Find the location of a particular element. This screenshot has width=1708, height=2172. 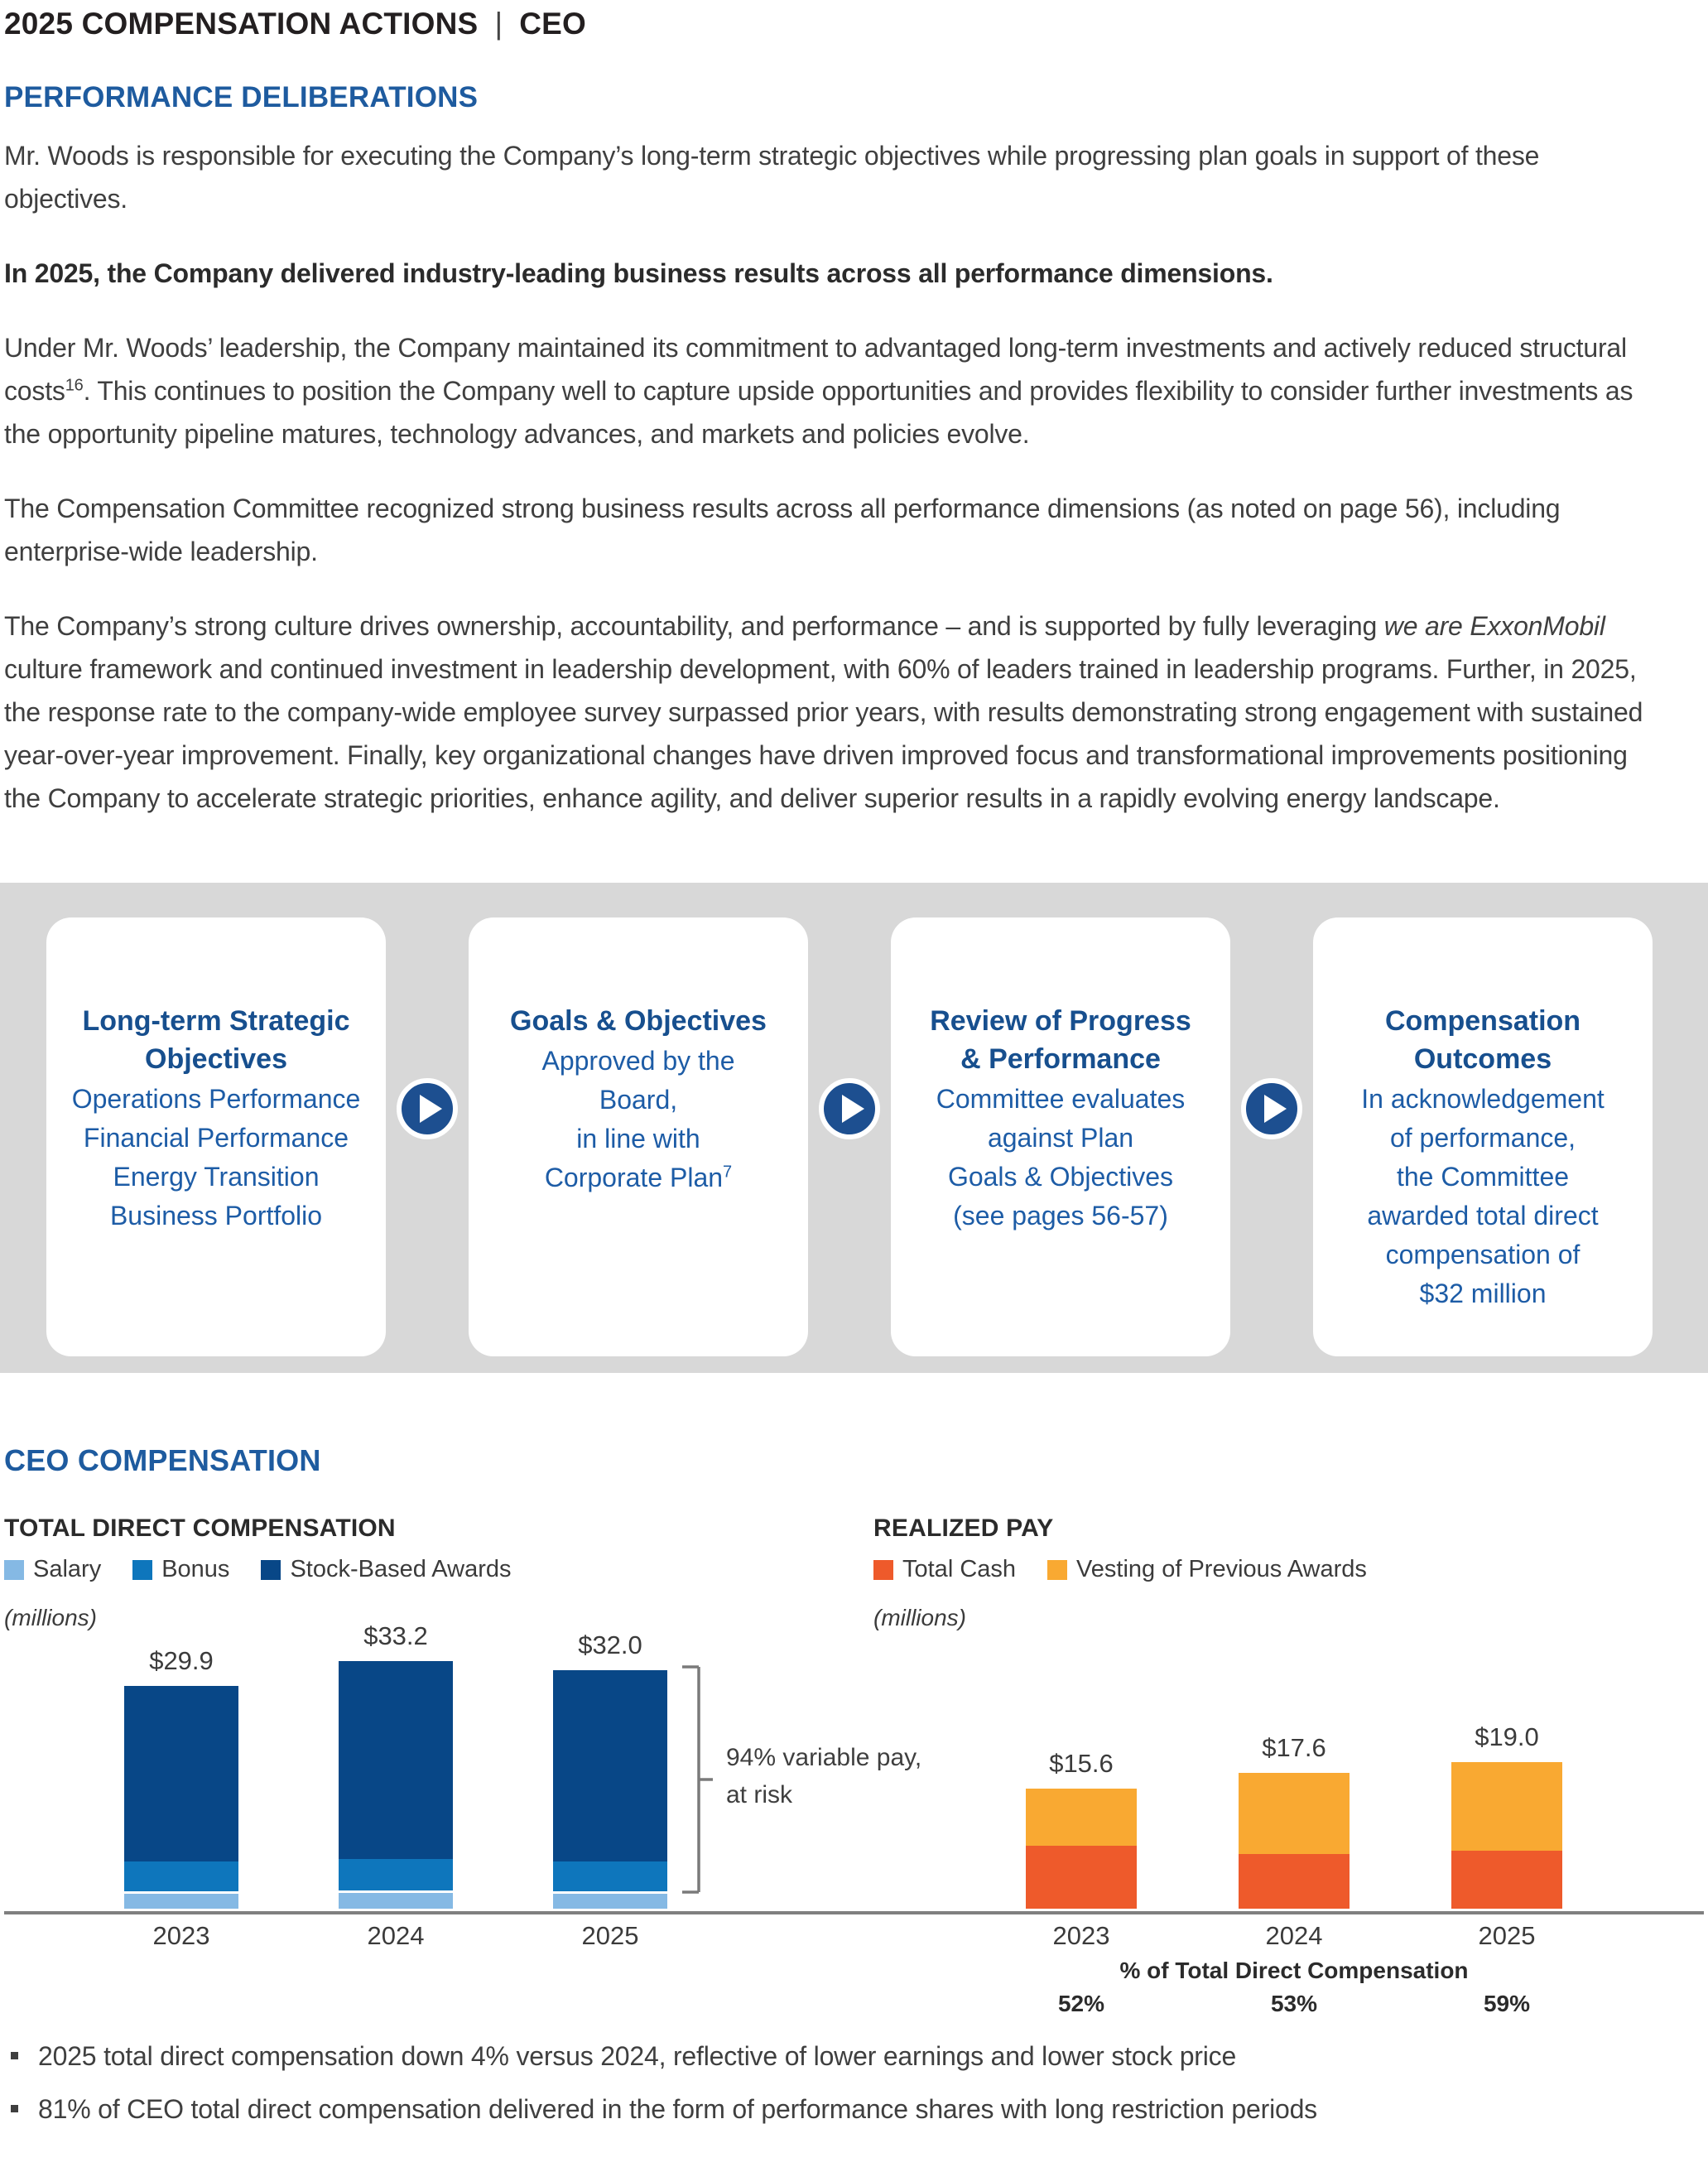

bar-group-realized-pay-2024: $17.6 is located at coordinates (1294, 1822).